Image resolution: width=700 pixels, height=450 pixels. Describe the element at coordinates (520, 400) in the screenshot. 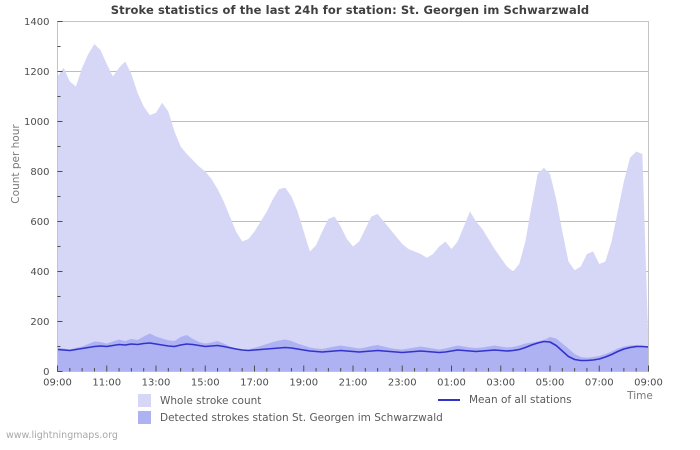

I see `legend-label-mean: Mean of all stations` at that location.